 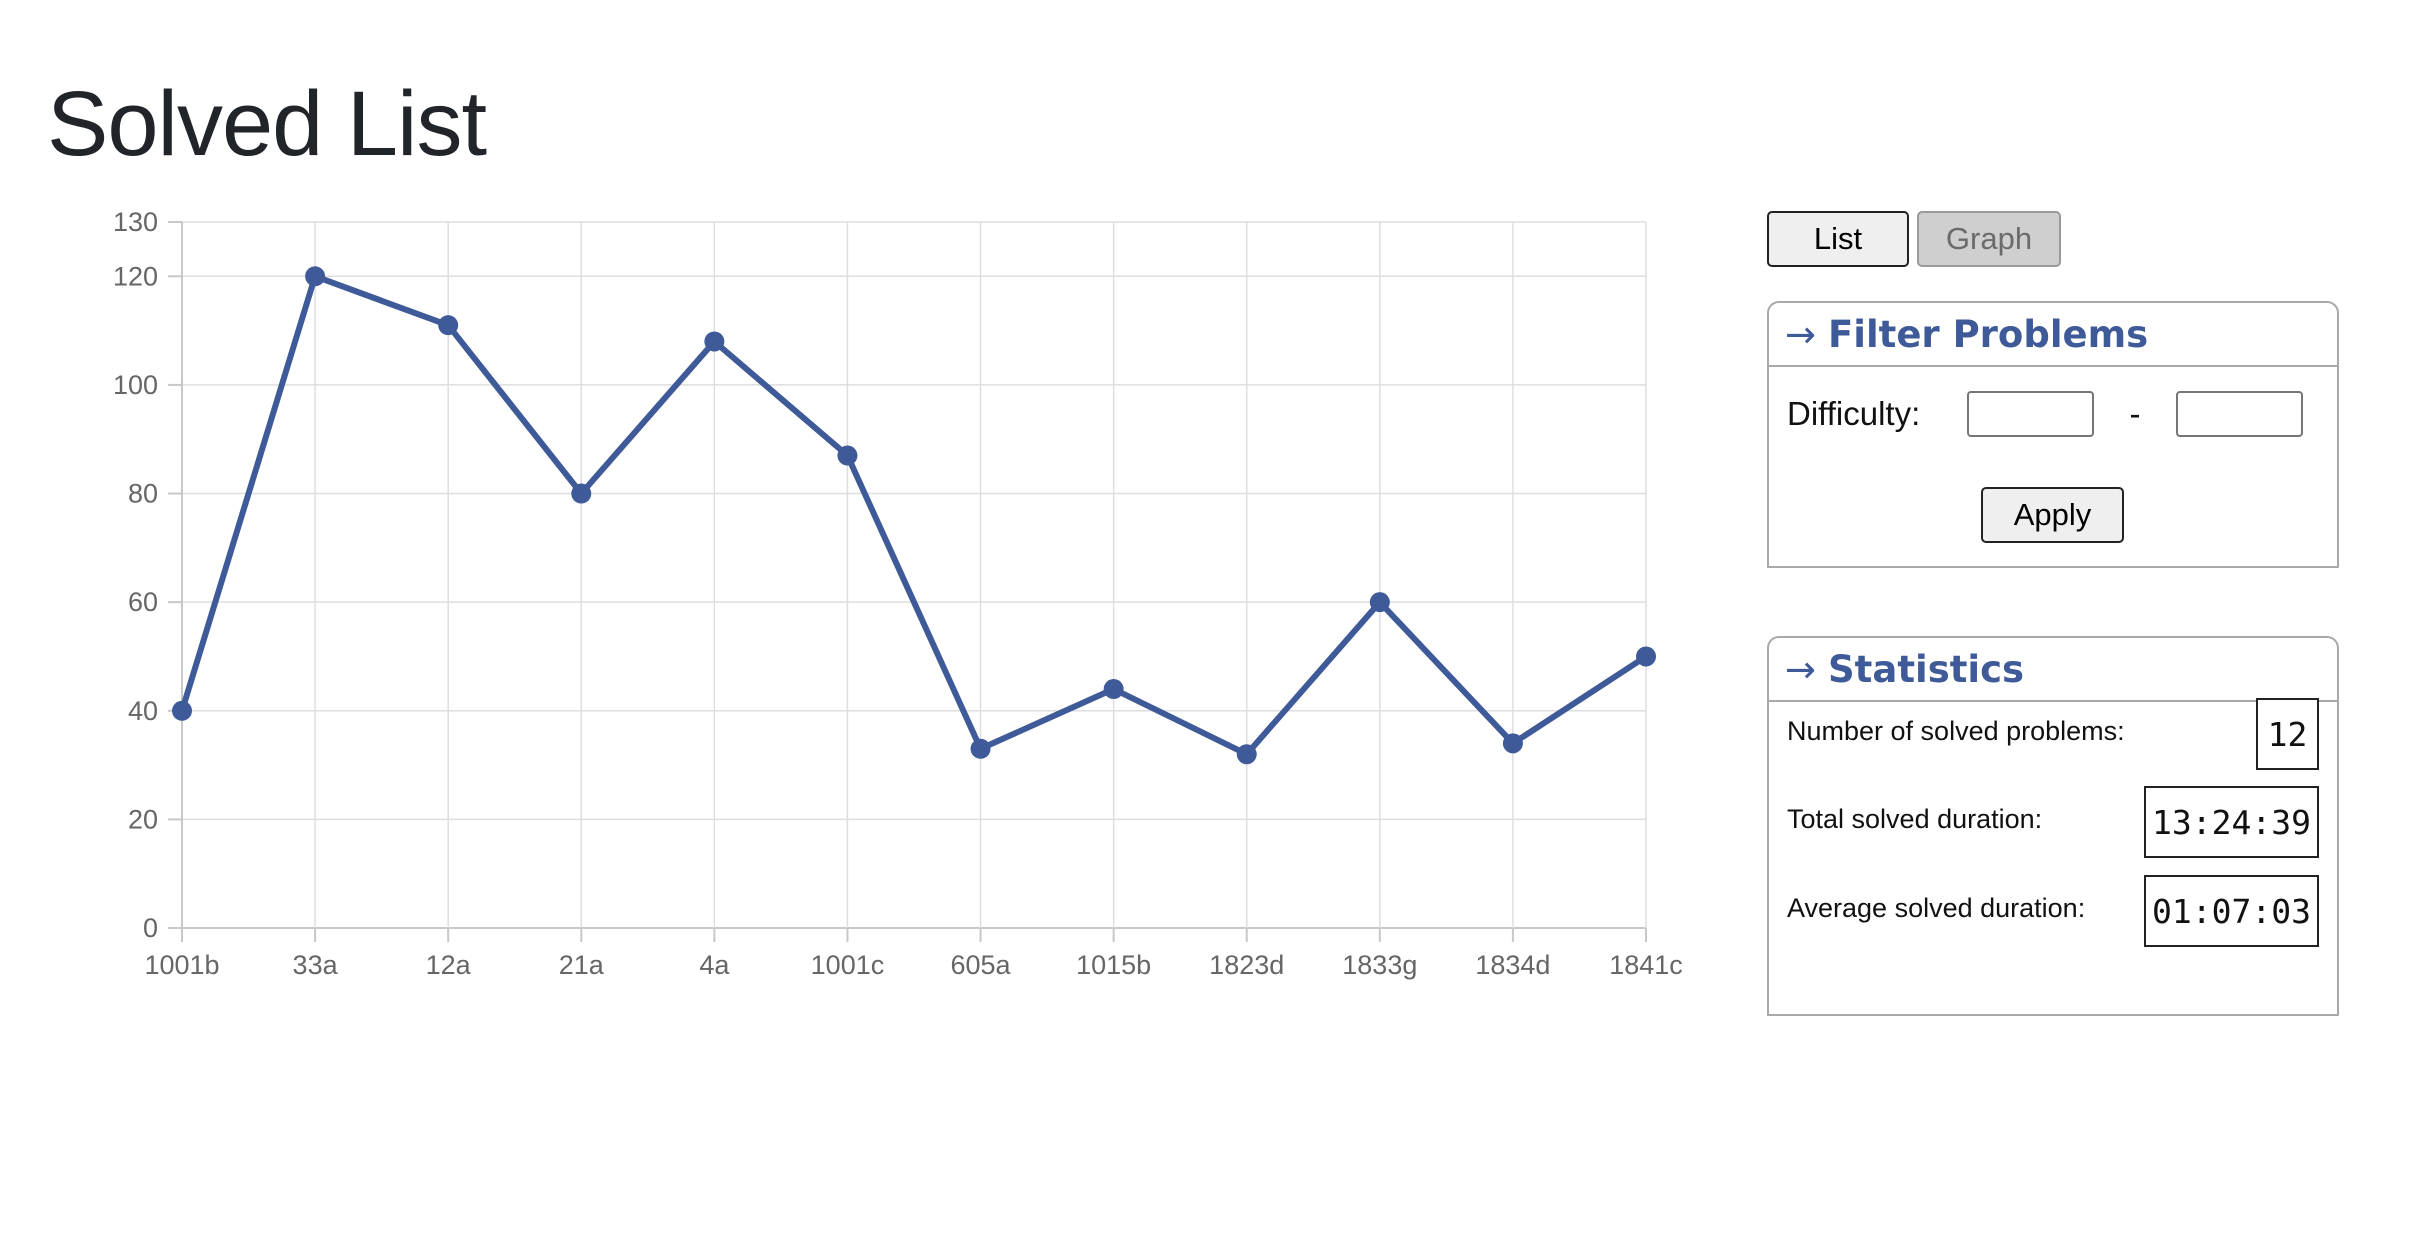 I want to click on apply-filter-button: Apply, so click(x=2052, y=515).